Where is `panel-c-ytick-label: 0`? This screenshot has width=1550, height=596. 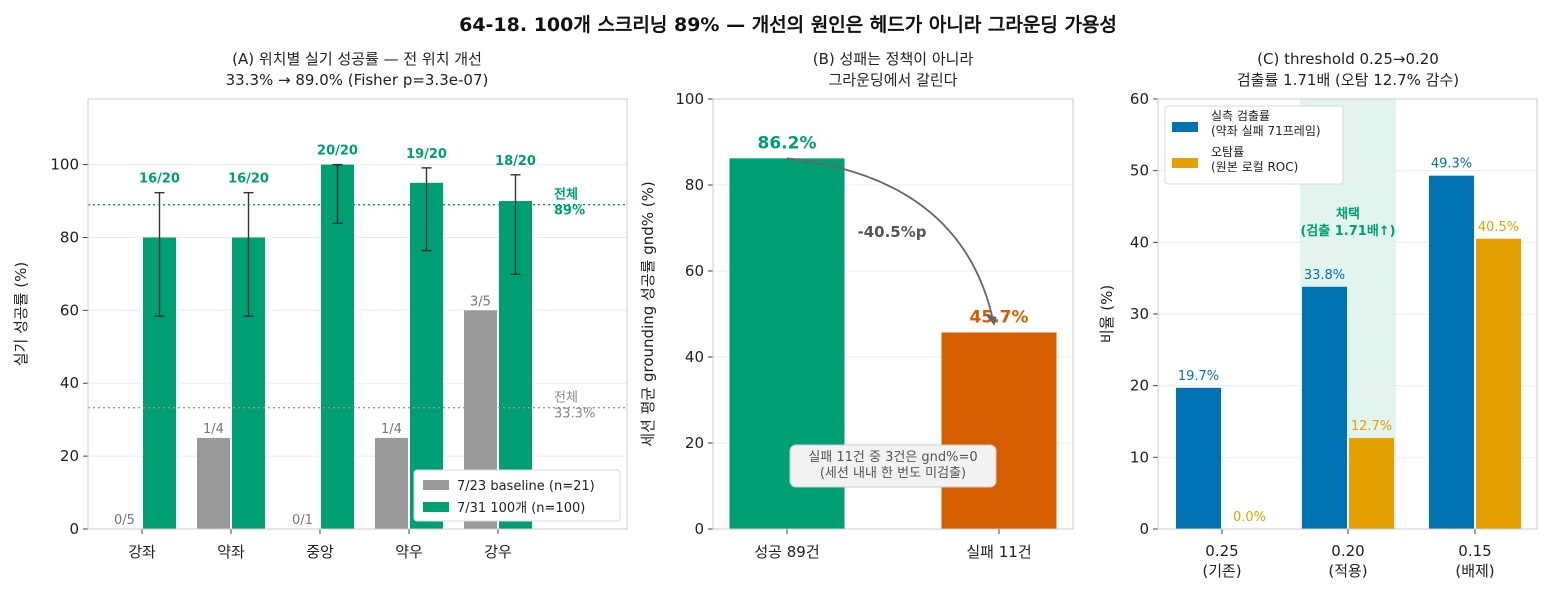
panel-c-ytick-label: 0 is located at coordinates (1144, 529).